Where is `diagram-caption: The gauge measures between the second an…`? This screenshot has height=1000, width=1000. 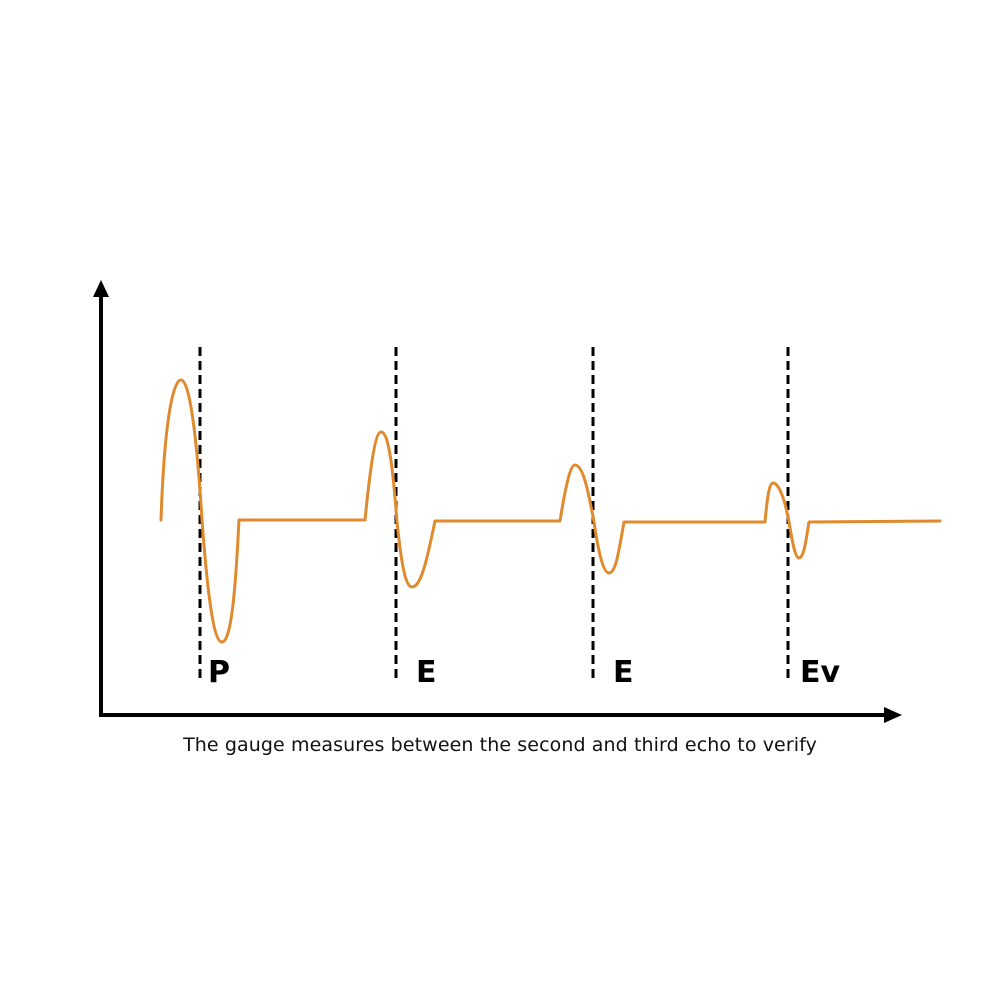
diagram-caption: The gauge measures between the second an… is located at coordinates (500, 745).